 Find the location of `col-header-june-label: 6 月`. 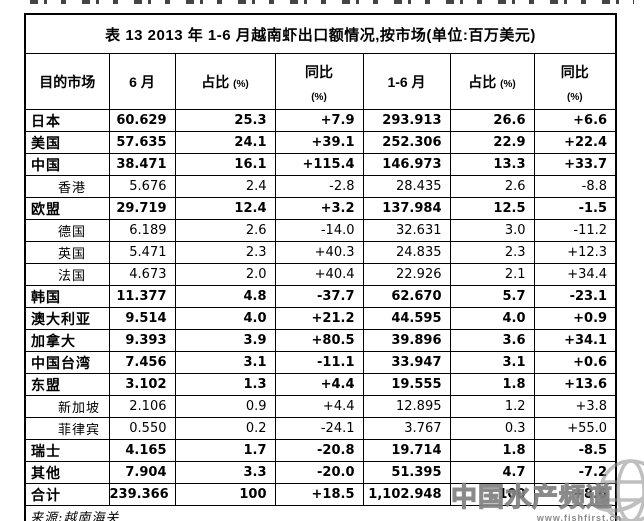

col-header-june-label: 6 月 is located at coordinates (142, 81).